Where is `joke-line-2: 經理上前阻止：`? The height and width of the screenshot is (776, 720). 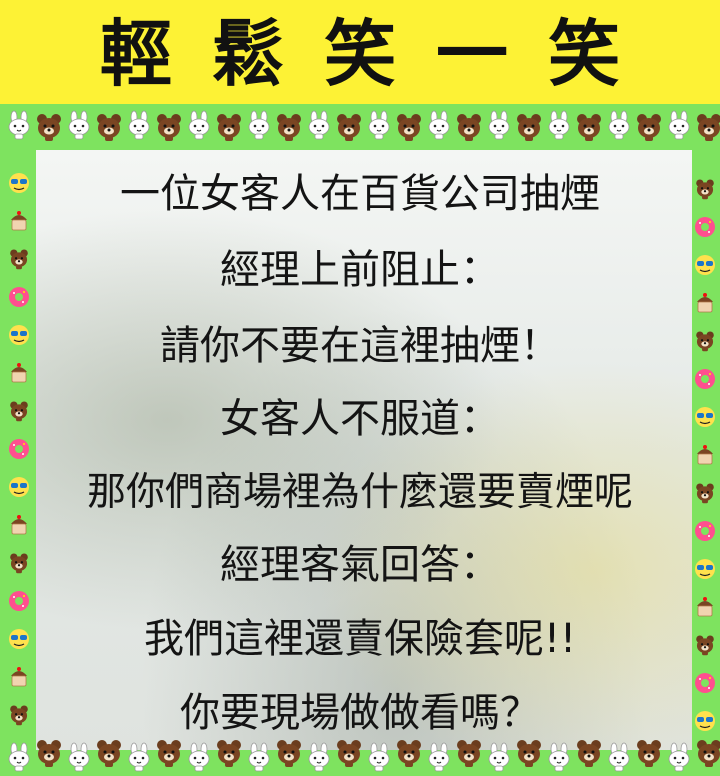
joke-line-2: 經理上前阻止： is located at coordinates (360, 270).